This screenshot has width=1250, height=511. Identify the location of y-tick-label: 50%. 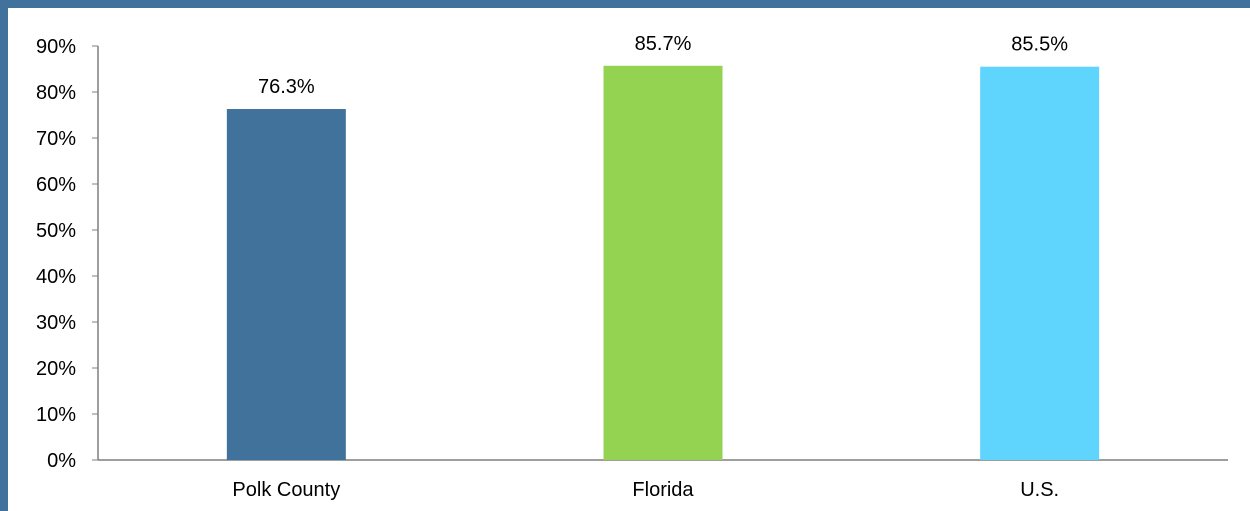
(56, 231).